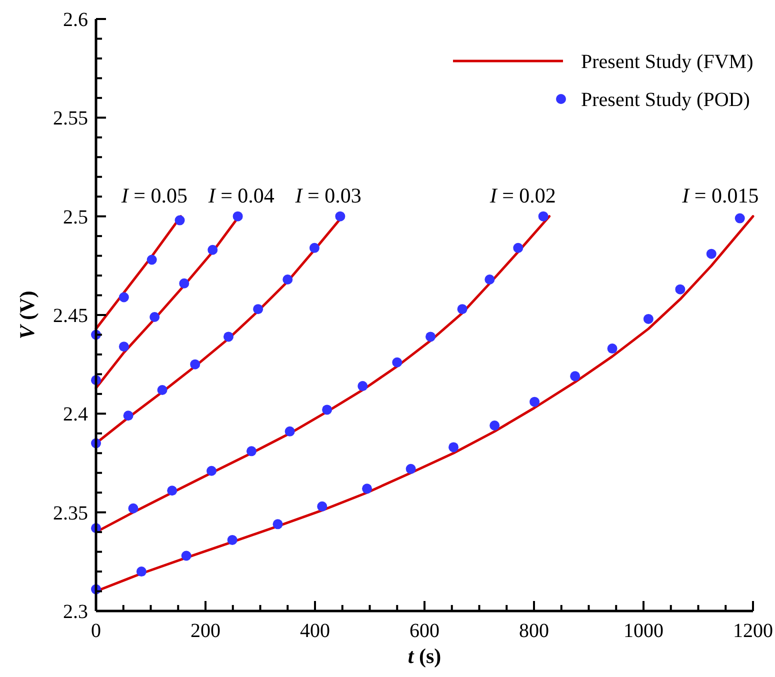 The height and width of the screenshot is (677, 775). What do you see at coordinates (665, 100) in the screenshot?
I see `legend-label: Present Study (POD)` at bounding box center [665, 100].